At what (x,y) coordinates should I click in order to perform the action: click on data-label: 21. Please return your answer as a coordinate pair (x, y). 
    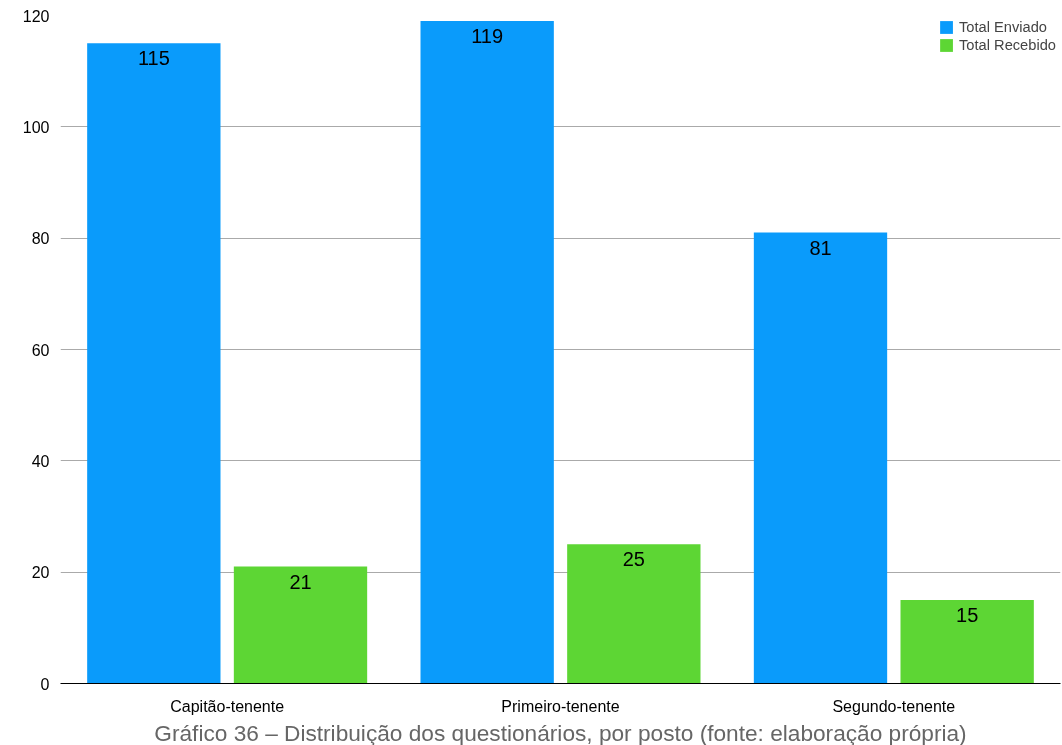
    Looking at the image, I should click on (300, 581).